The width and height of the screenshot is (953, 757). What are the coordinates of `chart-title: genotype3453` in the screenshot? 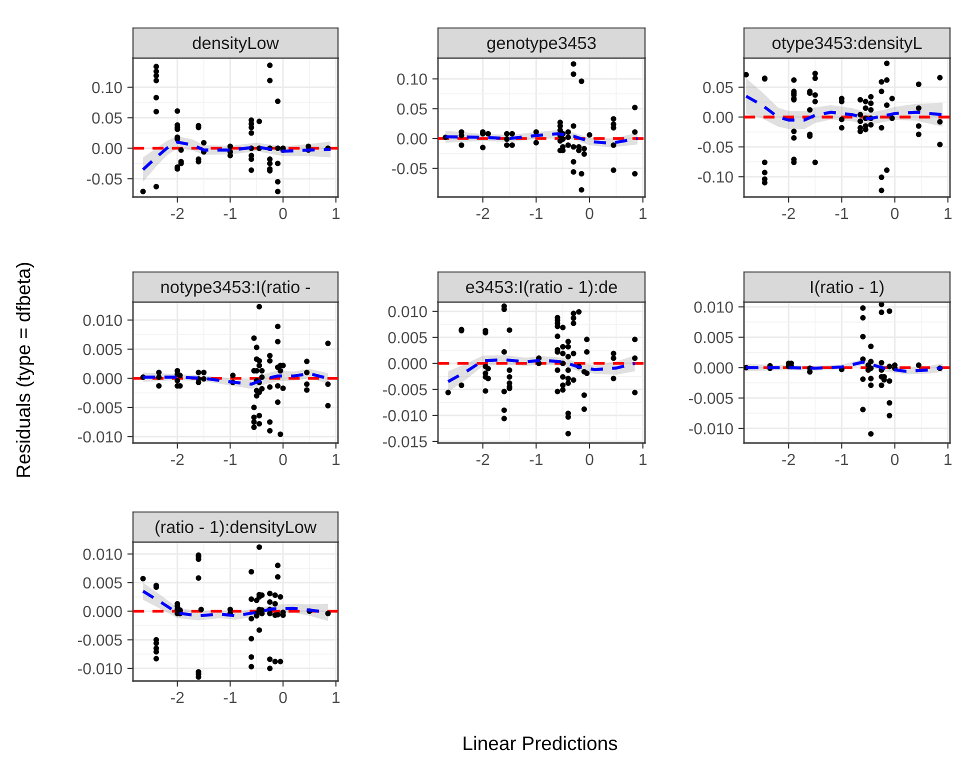 It's located at (541, 44).